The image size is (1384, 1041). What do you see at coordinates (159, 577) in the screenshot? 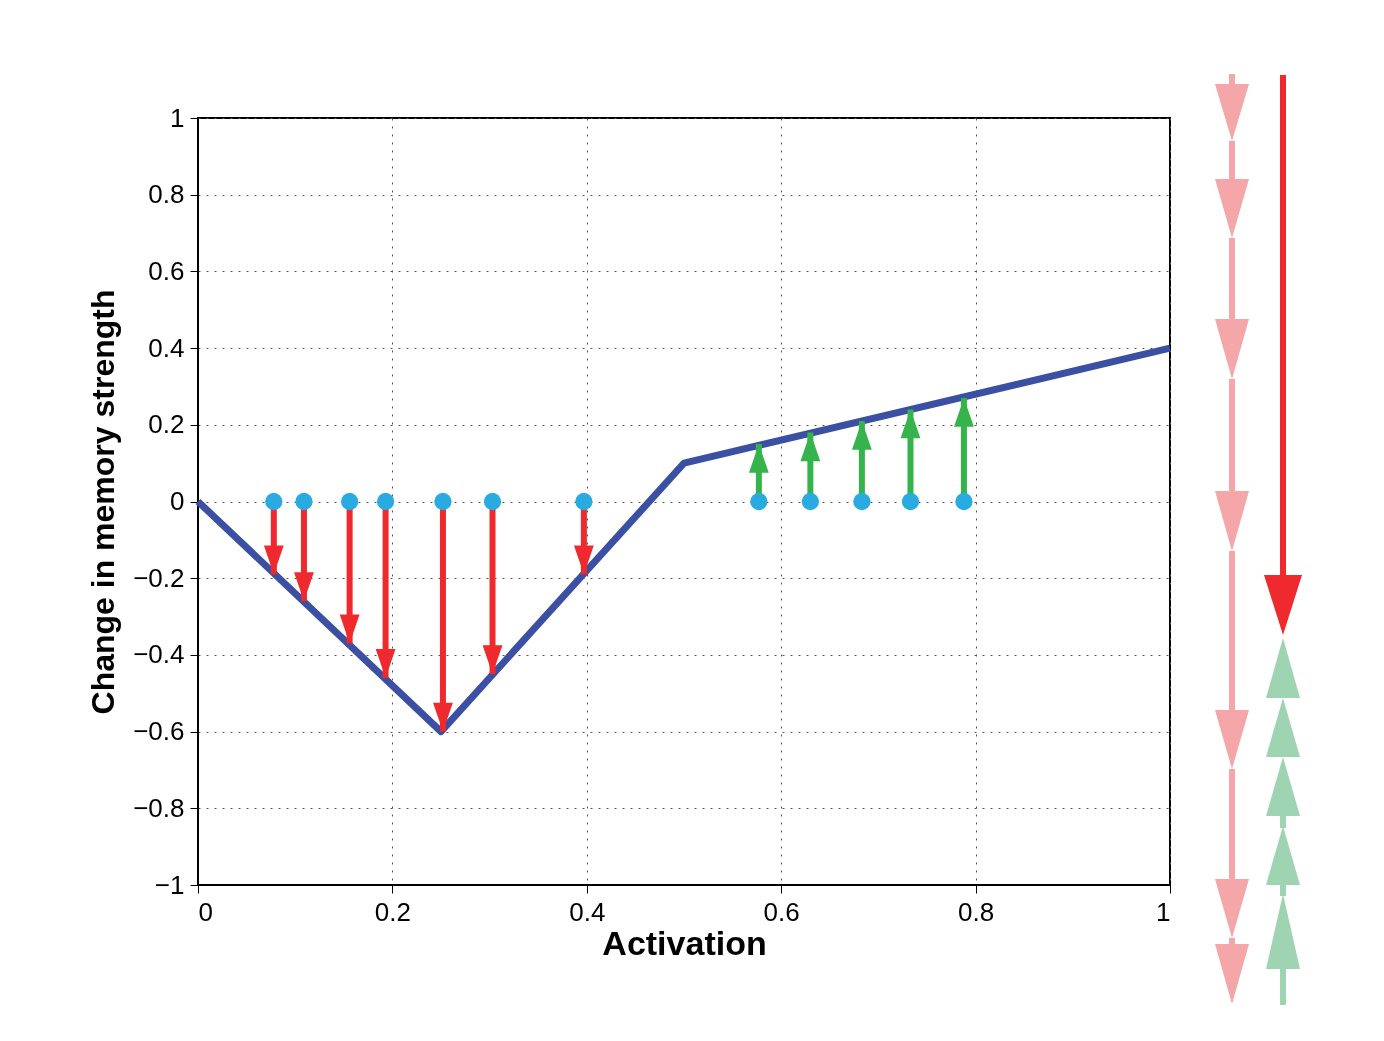
I see `y-tick-label: −0.2` at bounding box center [159, 577].